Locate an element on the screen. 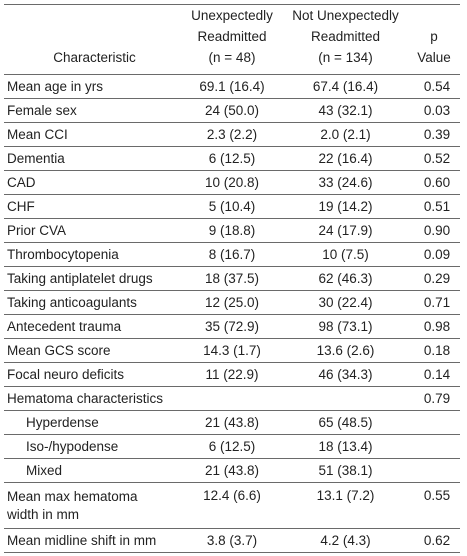 This screenshot has height=556, width=467. row-characteristic: Hyperdense is located at coordinates (92, 422).